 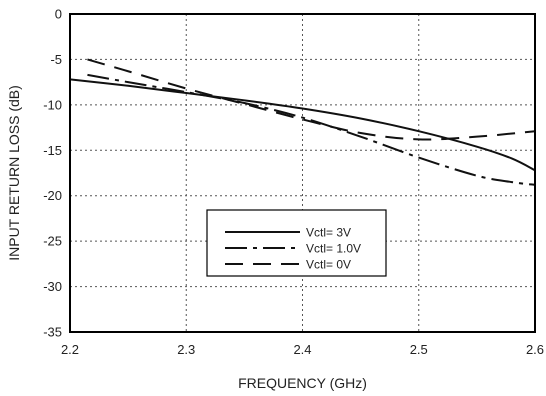 What do you see at coordinates (419, 349) in the screenshot?
I see `x-tick-label: 2.5` at bounding box center [419, 349].